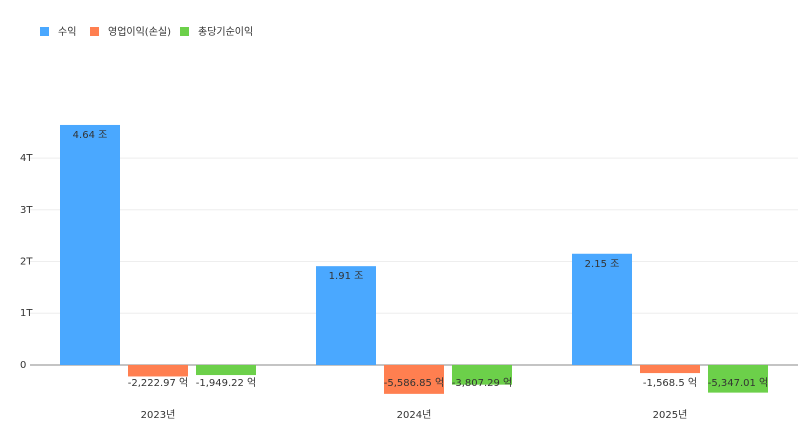  Describe the element at coordinates (670, 415) in the screenshot. I see `x-tick-label: 2025년` at that location.